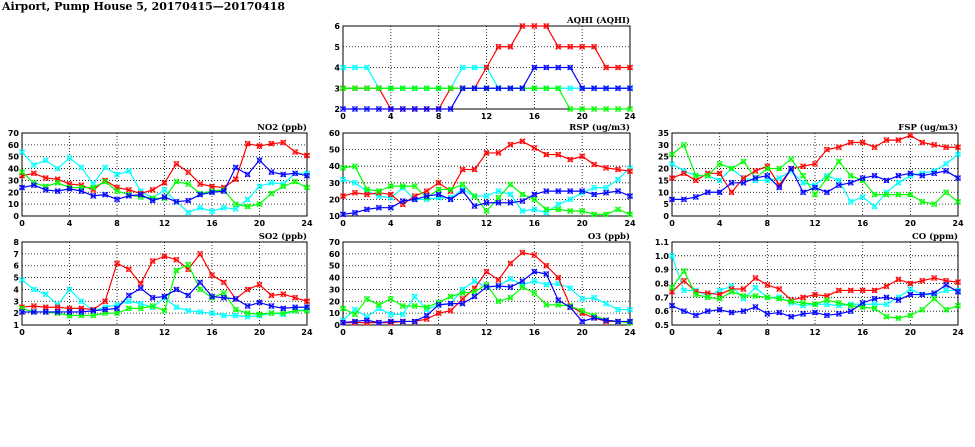  What do you see at coordinates (14, 133) in the screenshot?
I see `y-tick-label: 70` at bounding box center [14, 133].